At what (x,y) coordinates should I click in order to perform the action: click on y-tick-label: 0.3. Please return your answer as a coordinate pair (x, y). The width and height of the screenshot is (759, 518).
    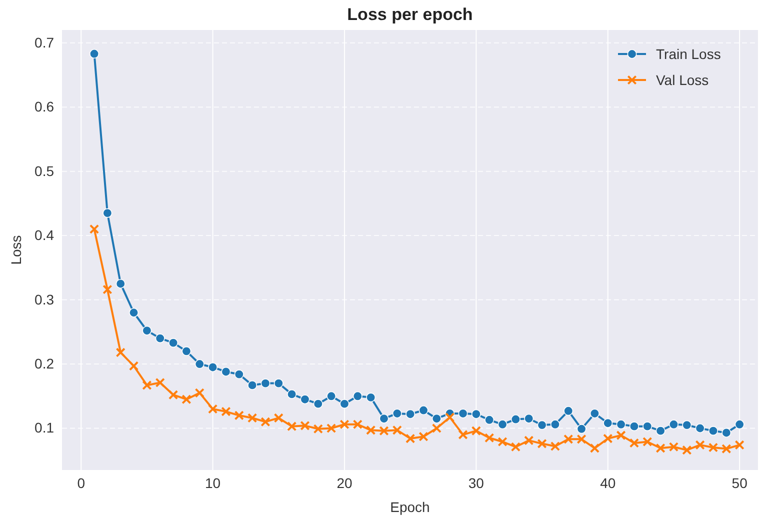
    Looking at the image, I should click on (44, 299).